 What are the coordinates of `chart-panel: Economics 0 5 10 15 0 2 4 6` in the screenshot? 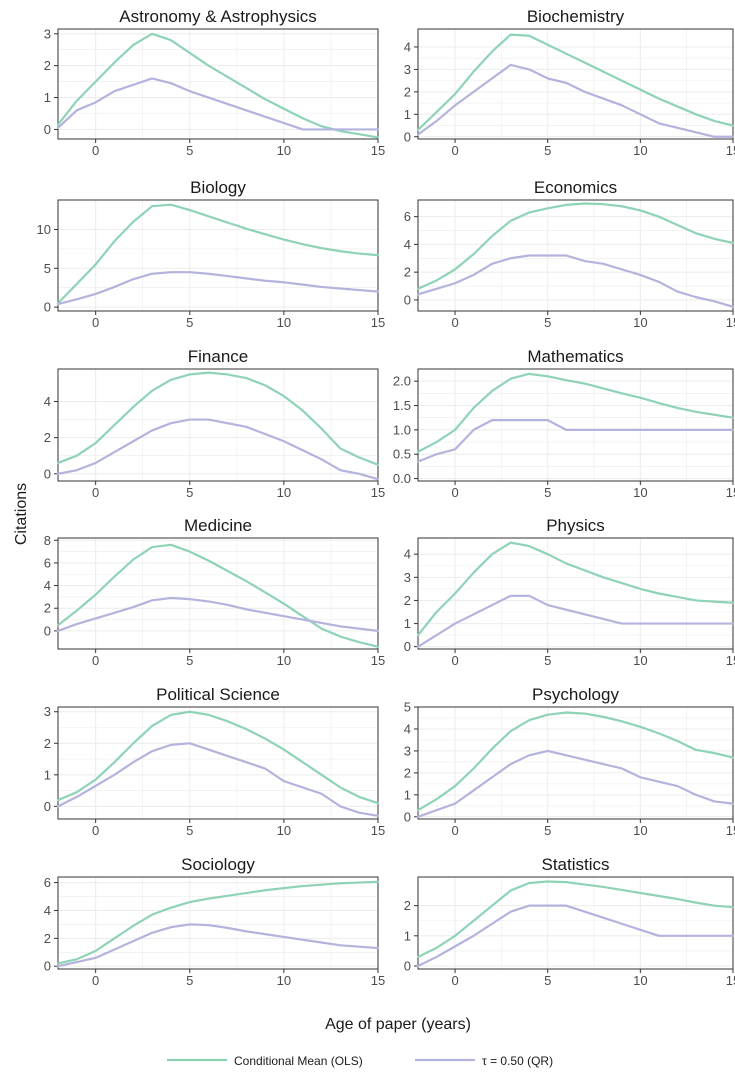 It's located at (569, 254).